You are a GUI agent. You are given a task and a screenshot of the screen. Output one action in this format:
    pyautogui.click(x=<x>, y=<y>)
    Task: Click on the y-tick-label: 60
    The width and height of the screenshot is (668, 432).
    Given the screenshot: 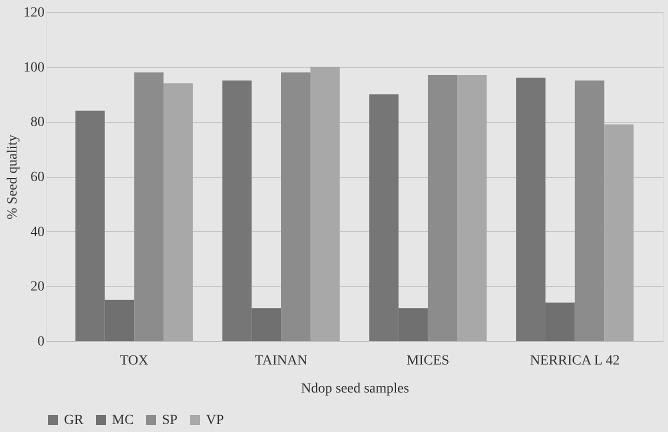 What is the action you would take?
    pyautogui.click(x=37, y=177)
    